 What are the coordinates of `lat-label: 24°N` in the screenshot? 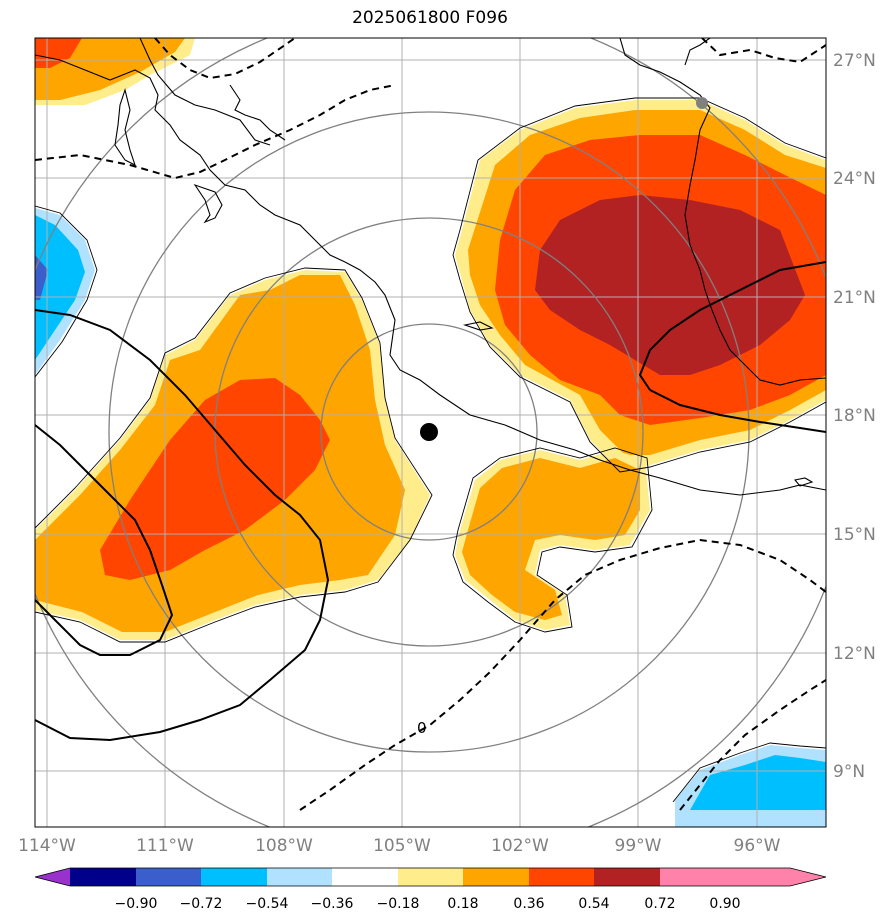 It's located at (854, 179).